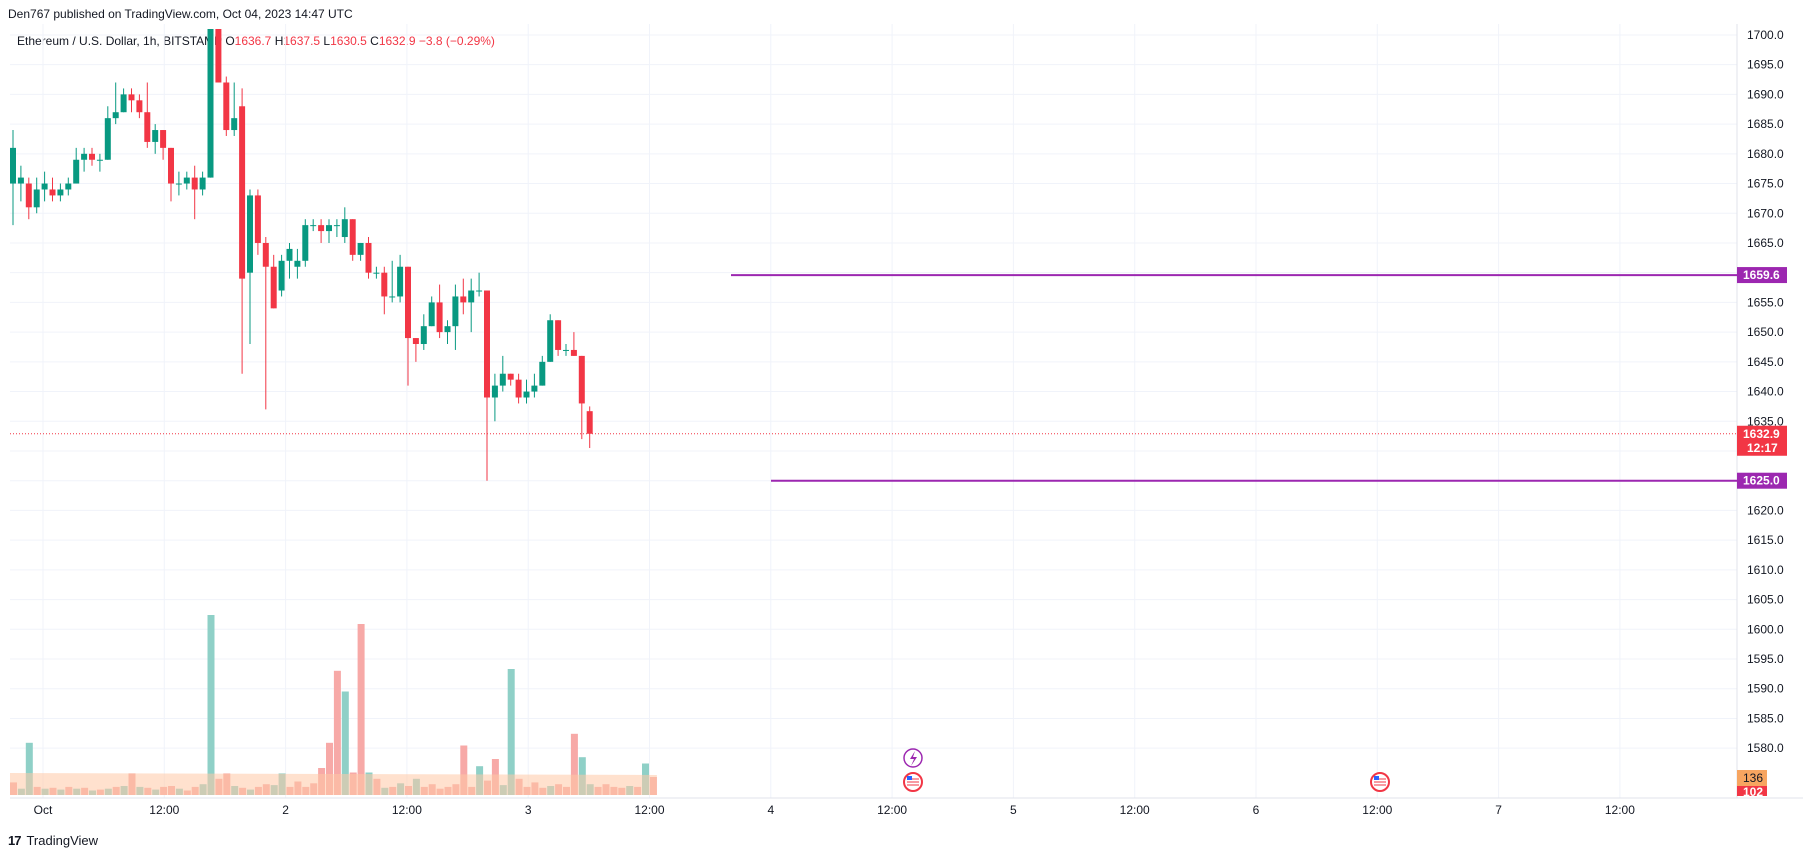 This screenshot has height=859, width=1803. What do you see at coordinates (1765, 35) in the screenshot?
I see `y-tick-label: 1700.0` at bounding box center [1765, 35].